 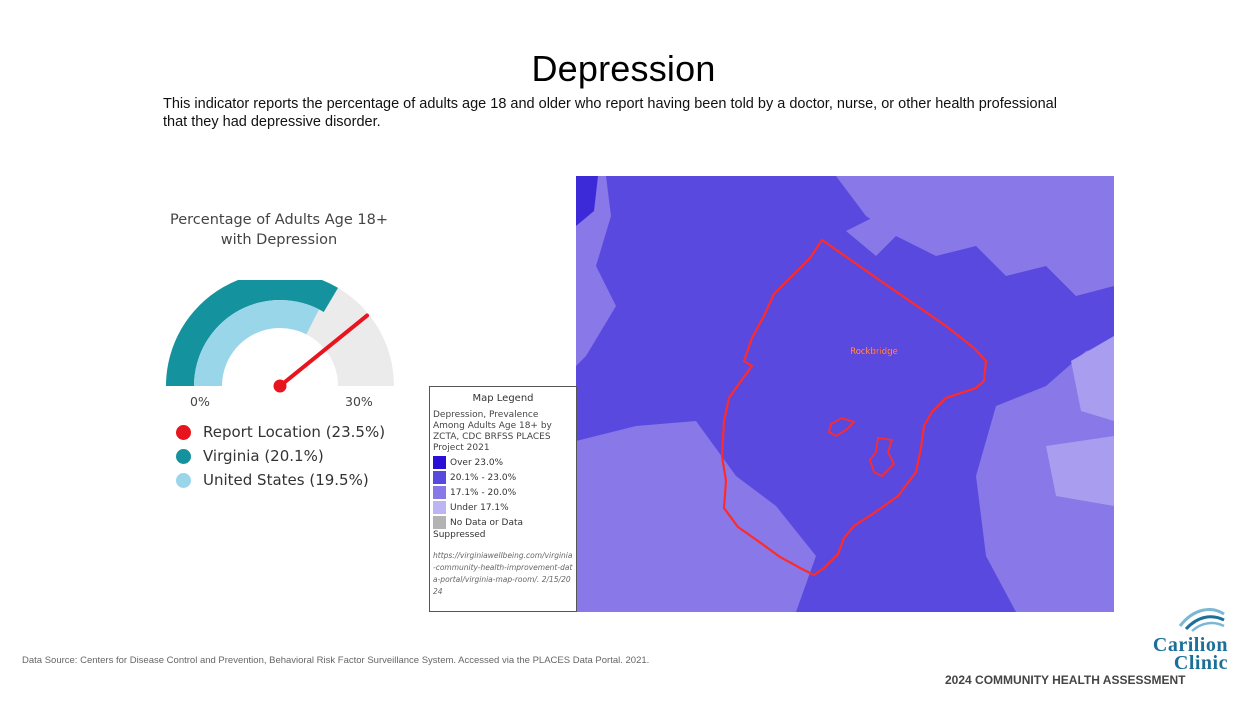 I want to click on gauge-arc-united-states, so click(x=257, y=343).